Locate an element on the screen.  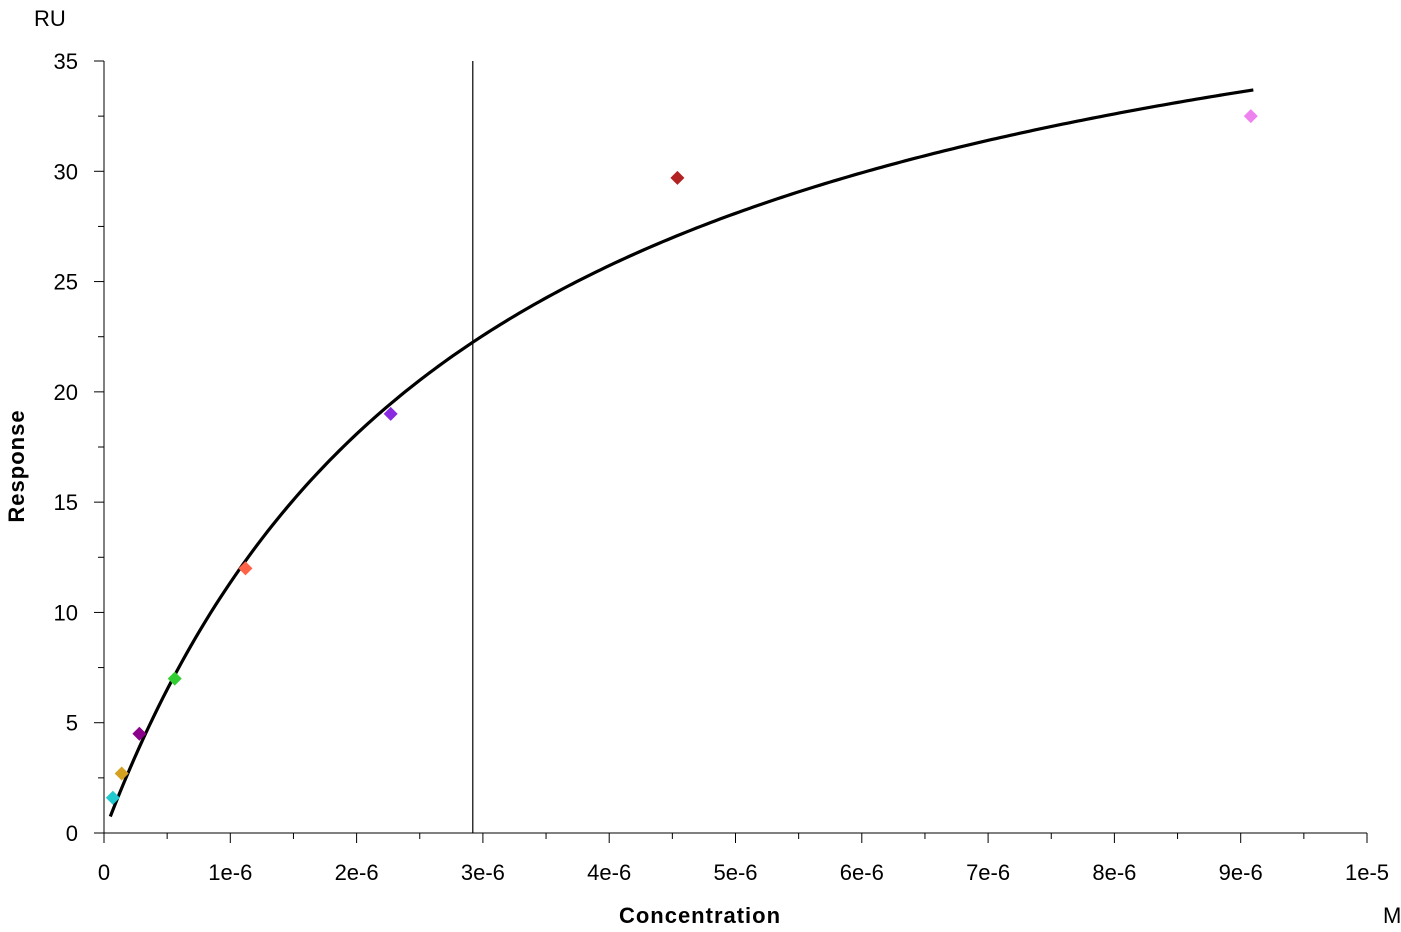
x-tick-label: 9e-6 is located at coordinates (1241, 872).